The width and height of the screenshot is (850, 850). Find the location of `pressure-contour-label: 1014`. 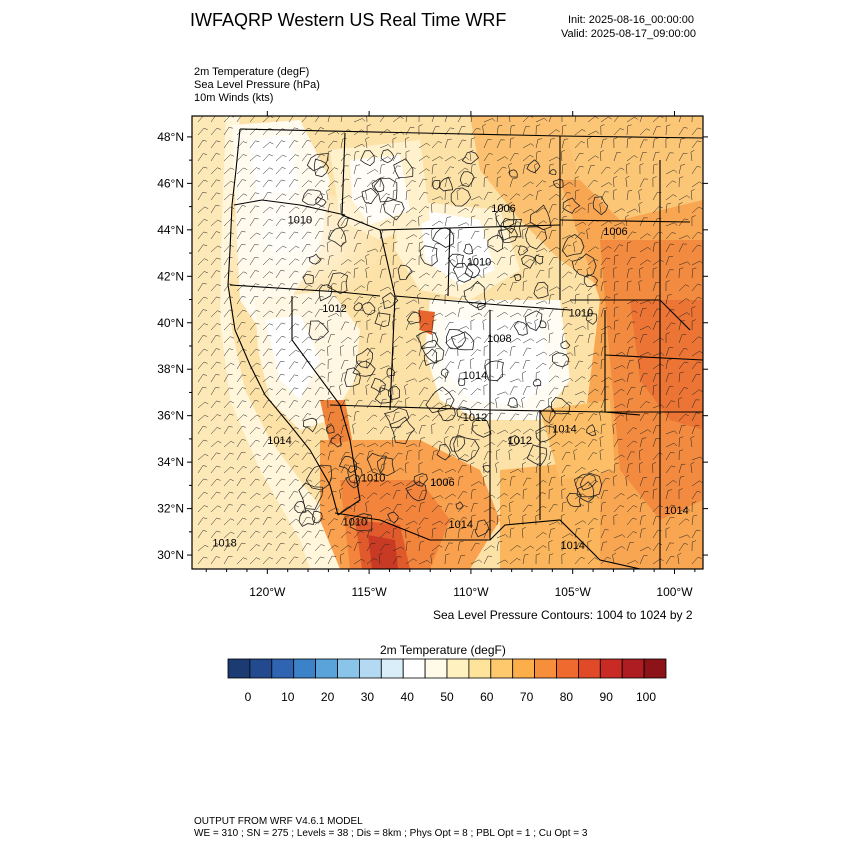

pressure-contour-label: 1014 is located at coordinates (279, 441).